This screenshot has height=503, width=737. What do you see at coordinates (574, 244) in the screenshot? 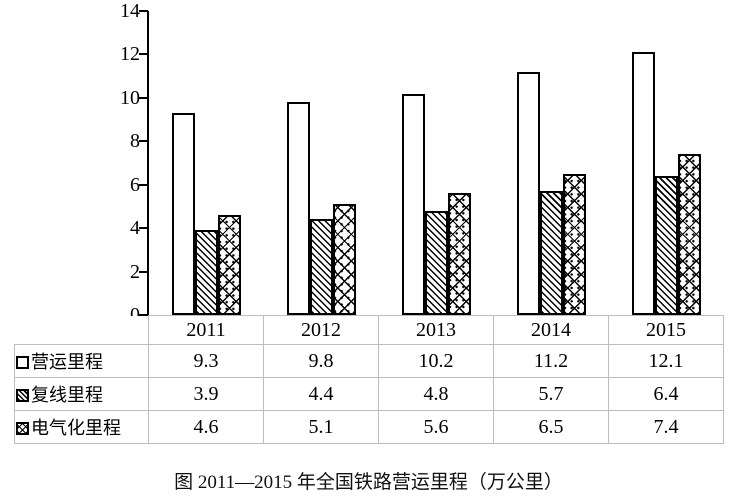
I see `bar-电气化里程-2014` at bounding box center [574, 244].